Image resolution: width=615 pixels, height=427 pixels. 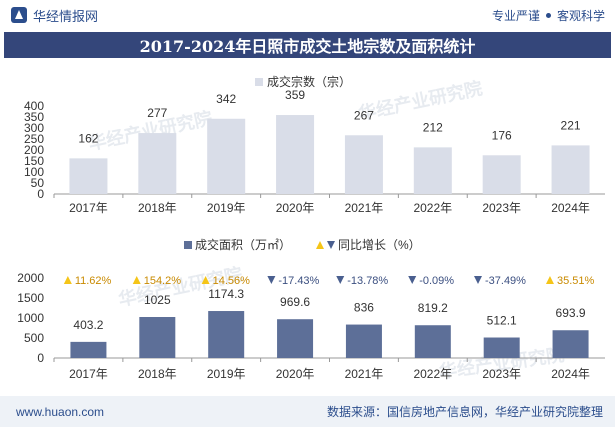 What do you see at coordinates (436, 281) in the screenshot?
I see `growth-label: -0.09%` at bounding box center [436, 281].